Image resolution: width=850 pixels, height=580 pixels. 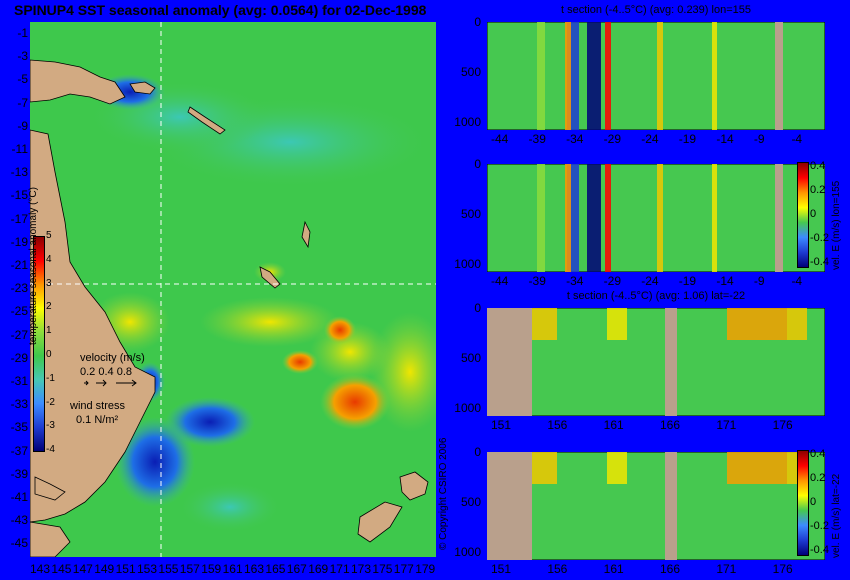 I want to click on lon-tick-label: 151, so click(x=125, y=569).